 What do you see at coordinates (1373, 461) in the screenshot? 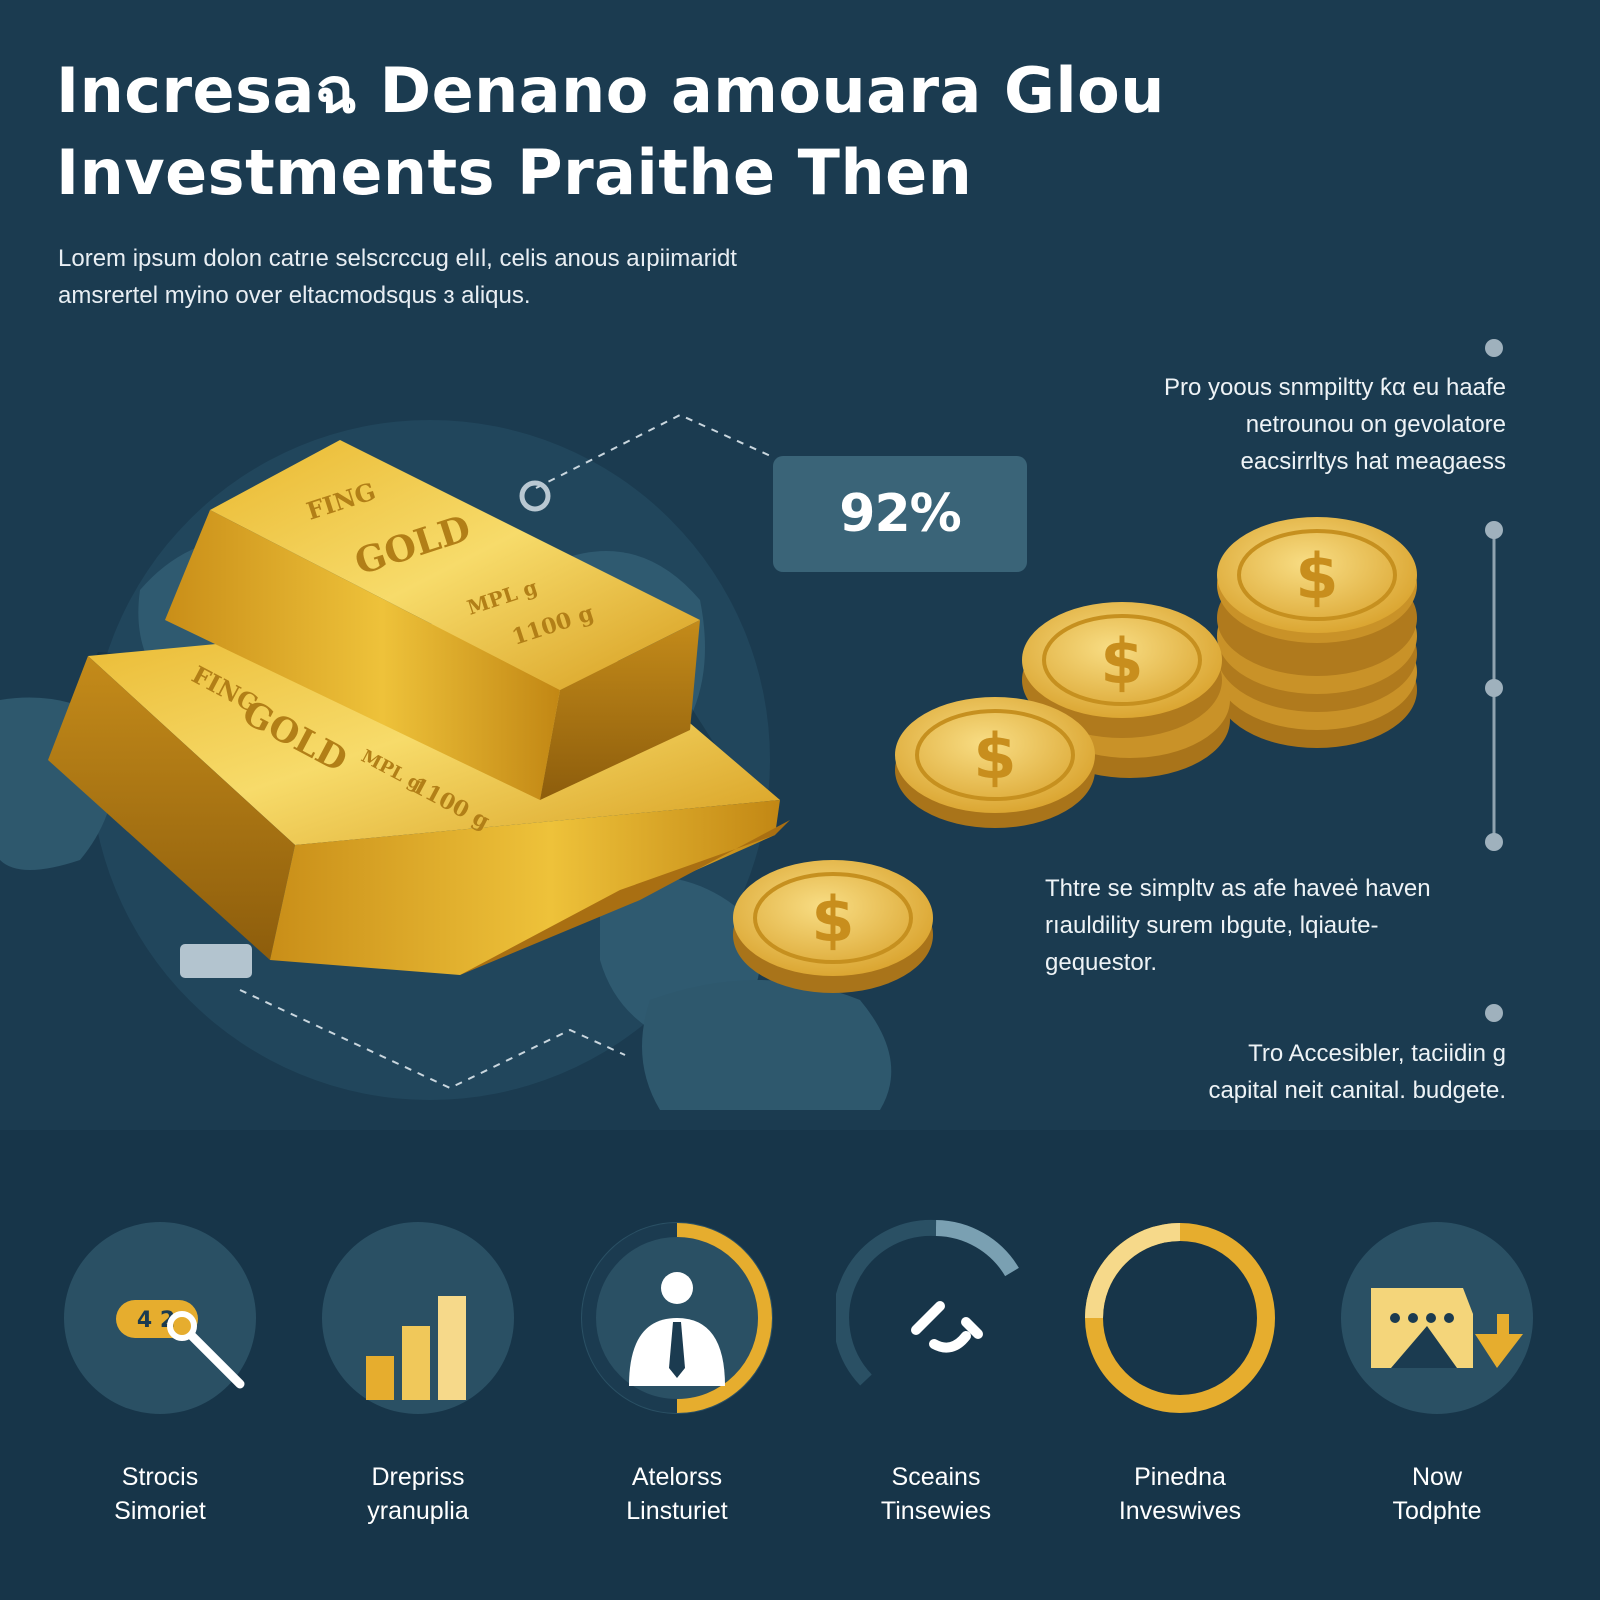
I see `side-note-line: eacsirrltys hat meagaess` at bounding box center [1373, 461].